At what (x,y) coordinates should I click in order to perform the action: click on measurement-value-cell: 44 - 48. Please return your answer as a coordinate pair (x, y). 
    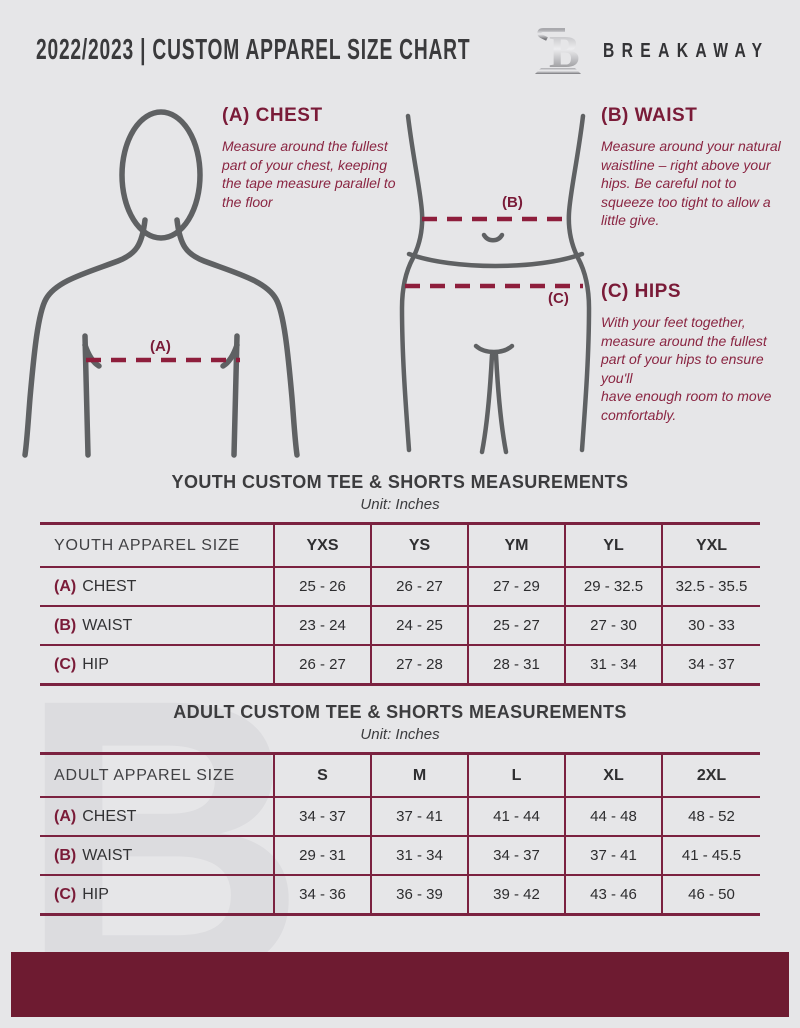
    Looking at the image, I should click on (614, 815).